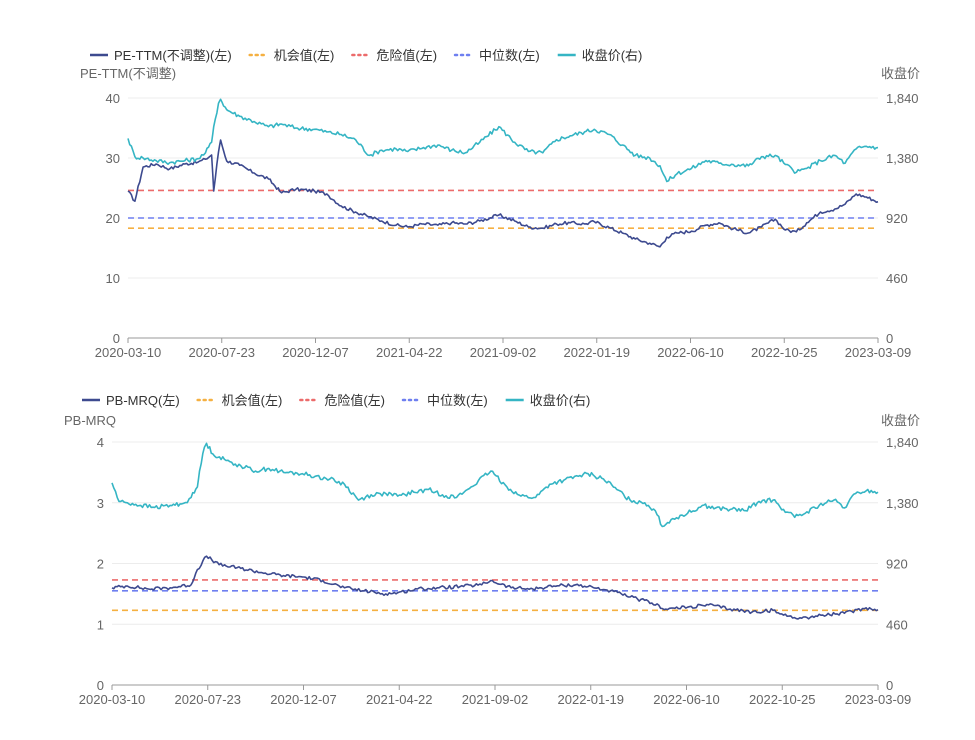 The height and width of the screenshot is (740, 975). Describe the element at coordinates (113, 158) in the screenshot. I see `pe-left-tick-3: 30` at that location.